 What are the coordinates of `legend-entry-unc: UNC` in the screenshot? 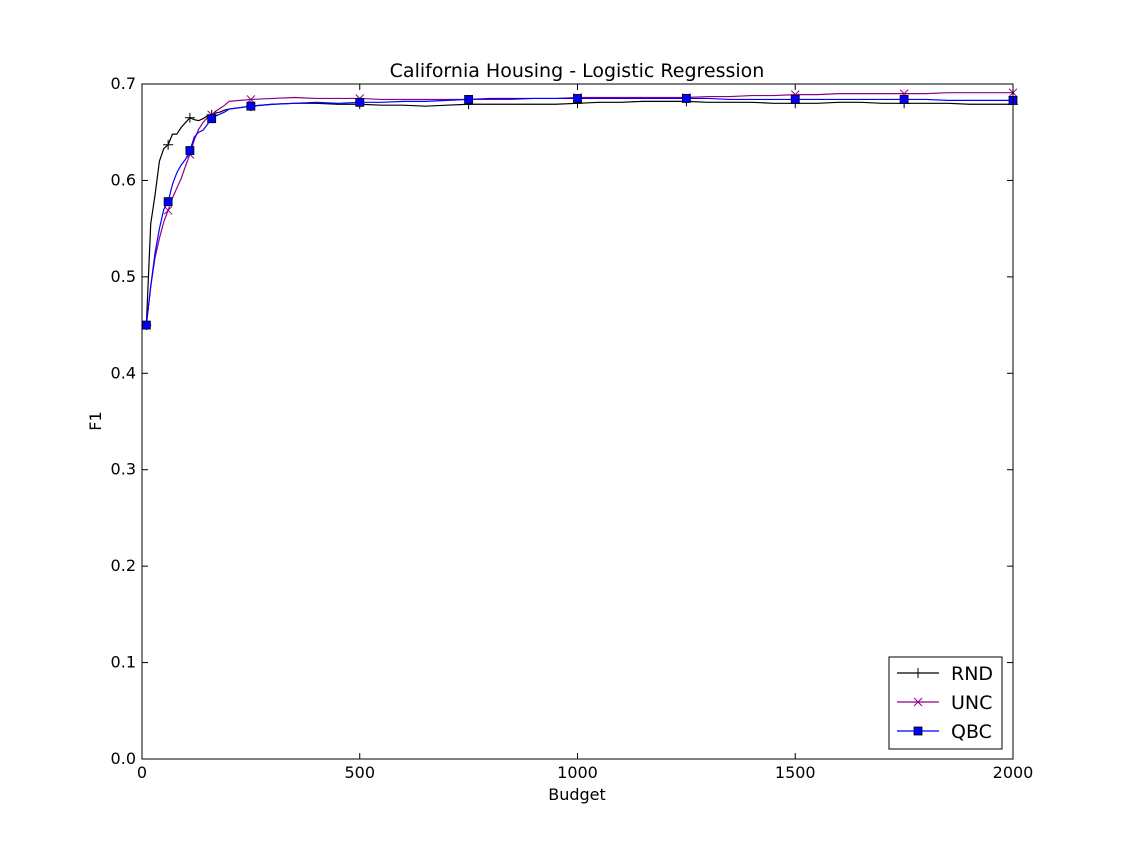 It's located at (944, 703).